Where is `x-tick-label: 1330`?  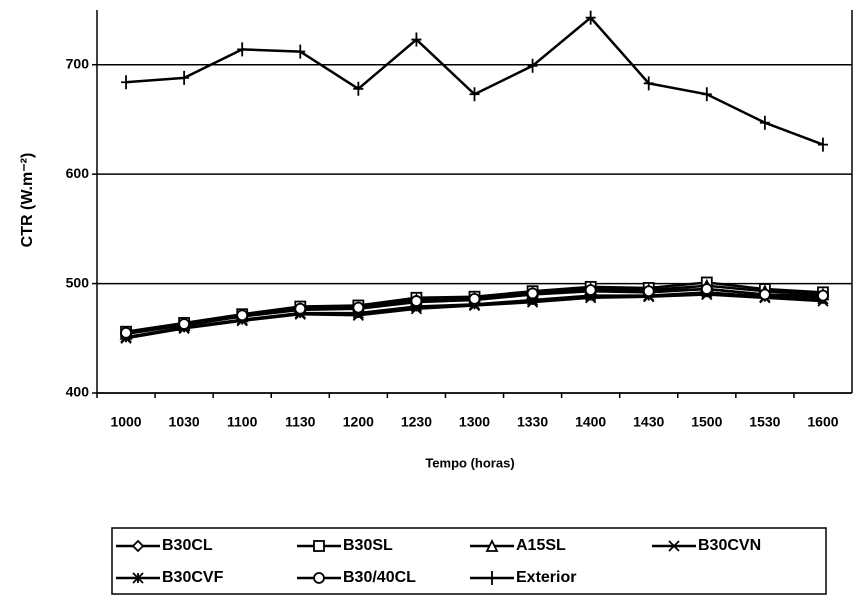 x-tick-label: 1330 is located at coordinates (532, 422).